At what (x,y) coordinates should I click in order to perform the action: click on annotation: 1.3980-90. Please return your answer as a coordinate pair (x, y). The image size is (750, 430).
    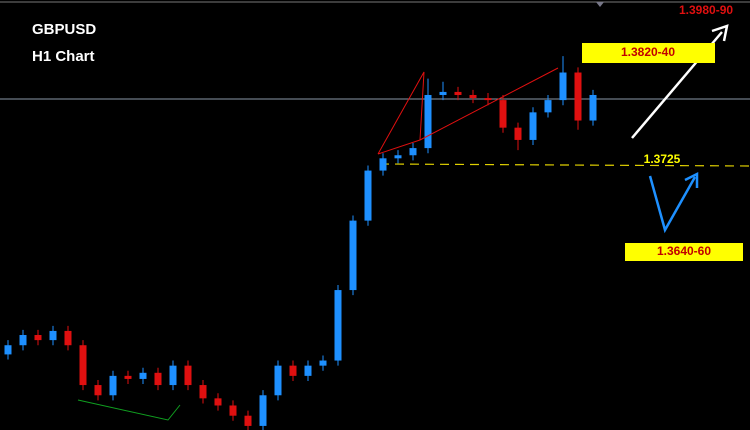
    Looking at the image, I should click on (706, 10).